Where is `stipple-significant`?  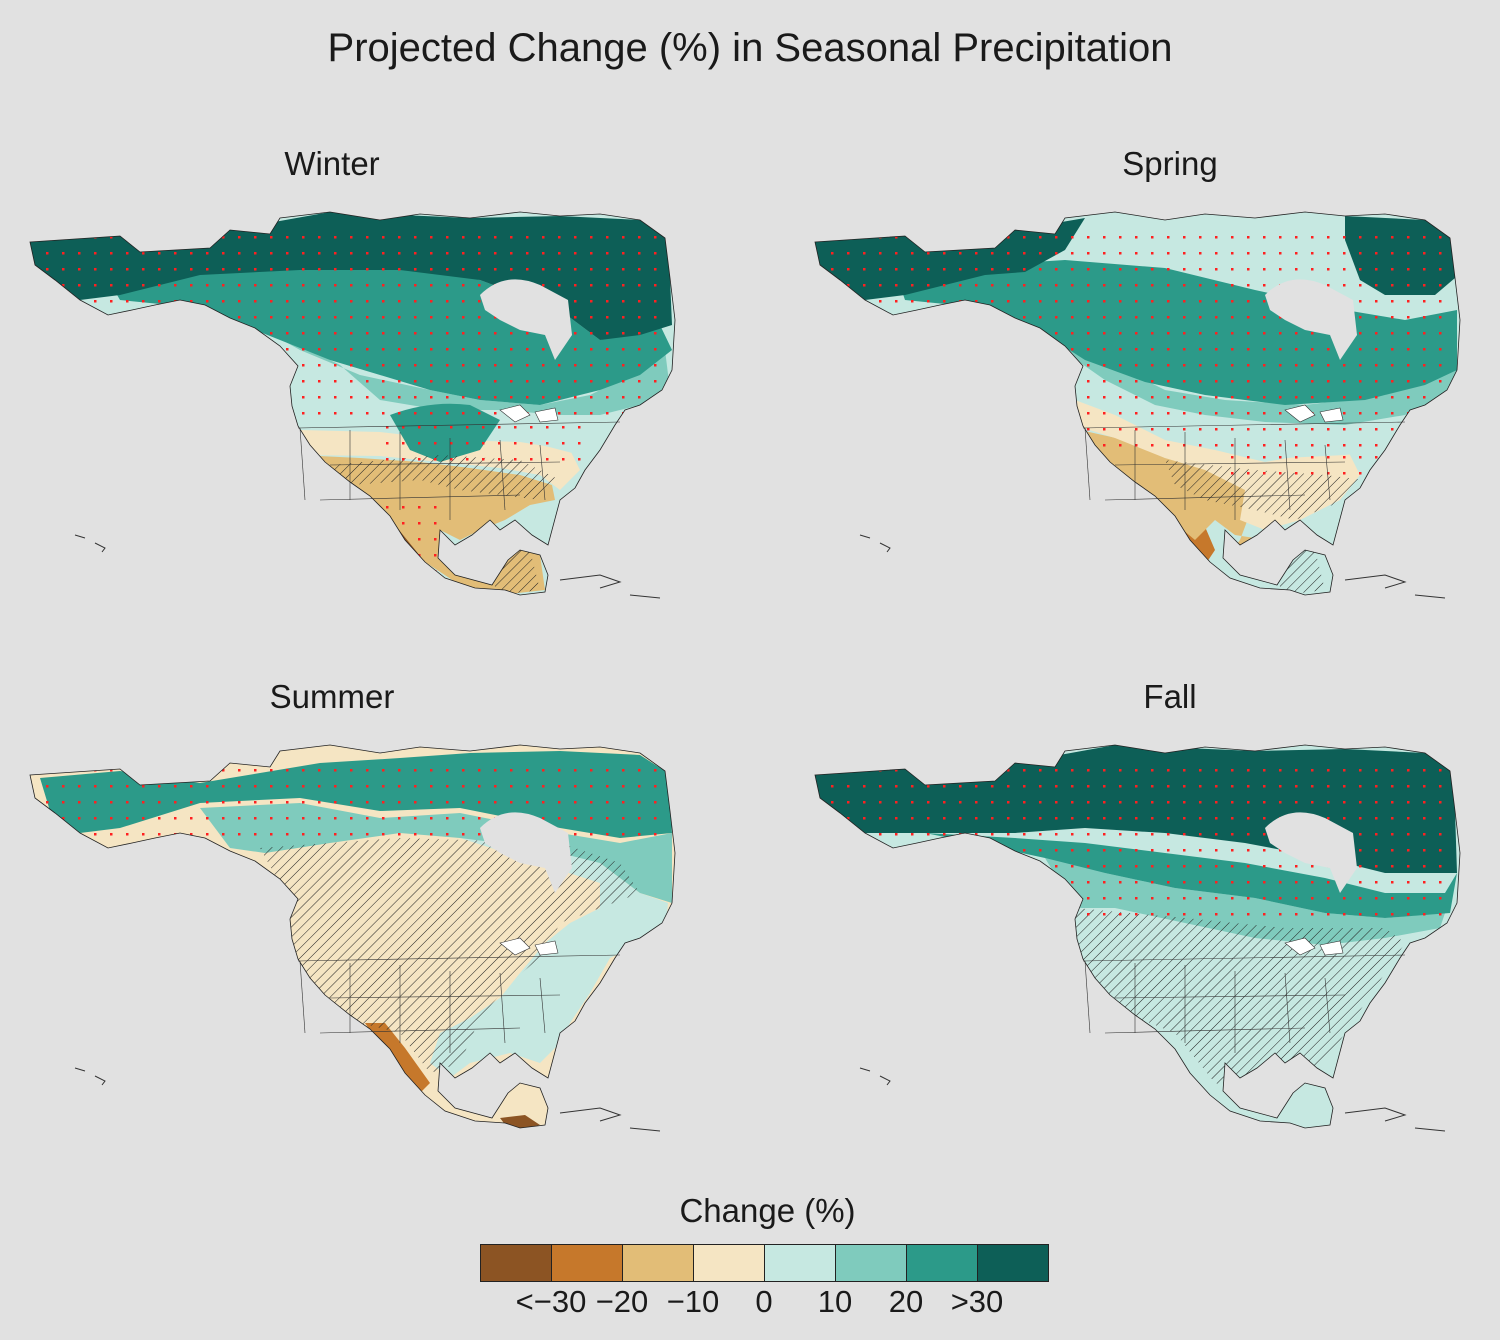 stipple-significant is located at coordinates (351, 802).